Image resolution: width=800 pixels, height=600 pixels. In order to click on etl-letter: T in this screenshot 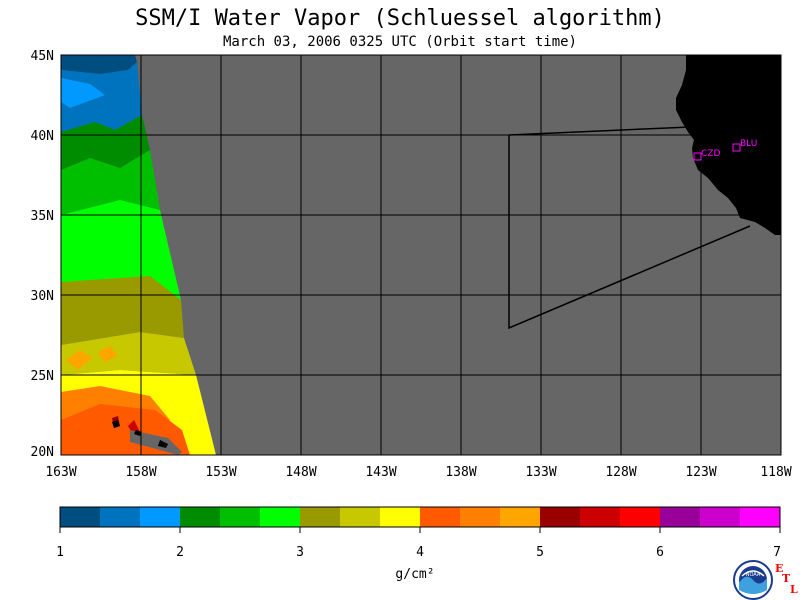, I will do `click(786, 578)`.